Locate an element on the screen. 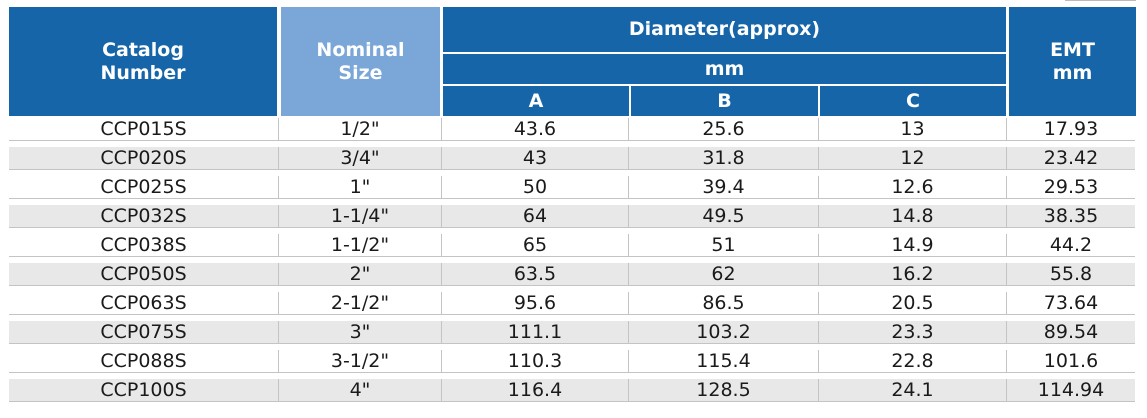 Image resolution: width=1147 pixels, height=418 pixels. cell-diameter-b: 86.5 is located at coordinates (724, 303).